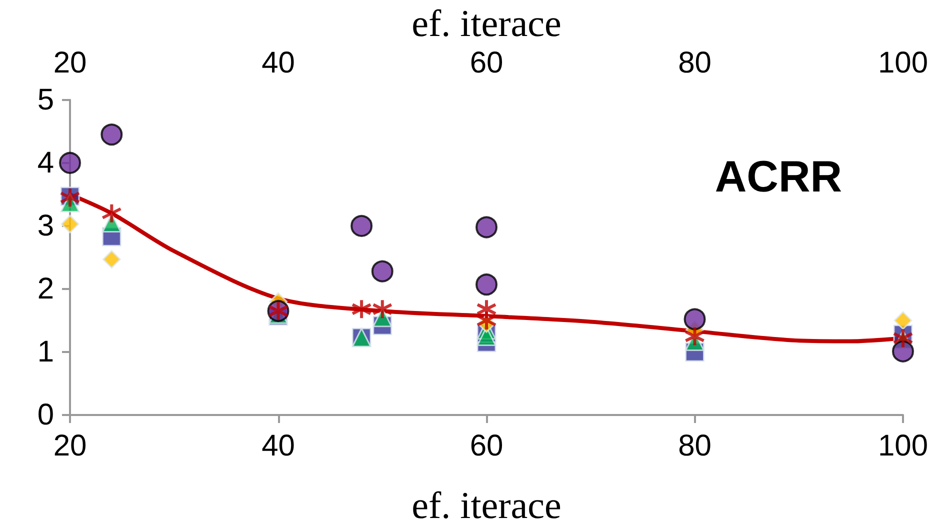 This screenshot has height=530, width=937. Describe the element at coordinates (903, 63) in the screenshot. I see `x-tick-label: 100` at that location.